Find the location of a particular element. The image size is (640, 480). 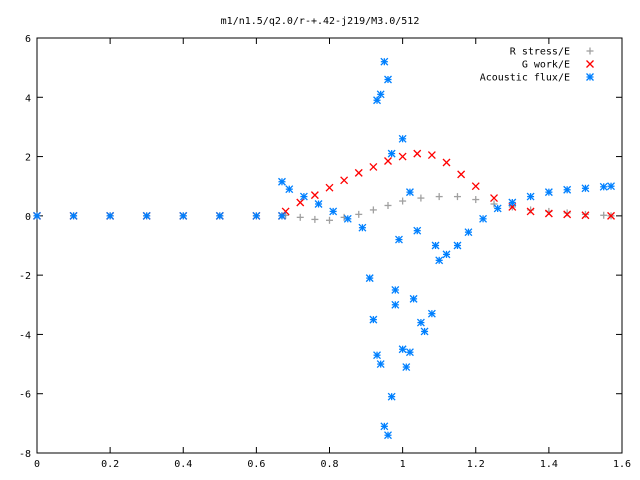

x-tick-label: 0.4 is located at coordinates (183, 464).